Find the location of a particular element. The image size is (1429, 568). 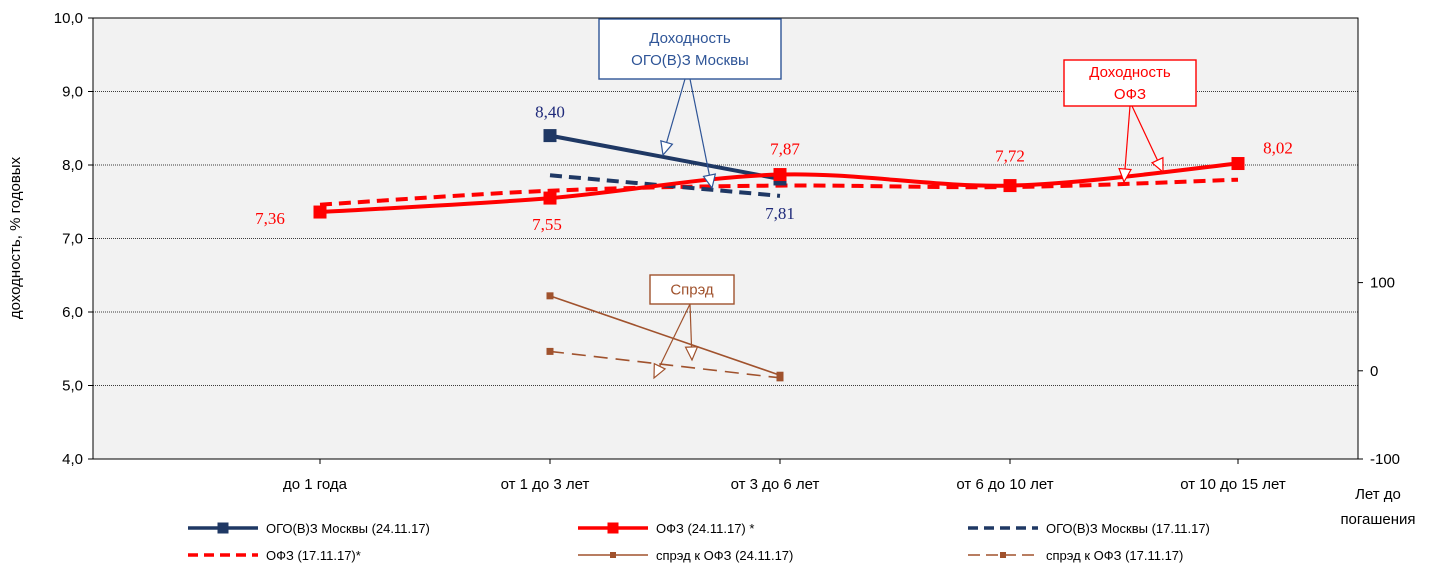

data-label: 7,81 is located at coordinates (780, 213).